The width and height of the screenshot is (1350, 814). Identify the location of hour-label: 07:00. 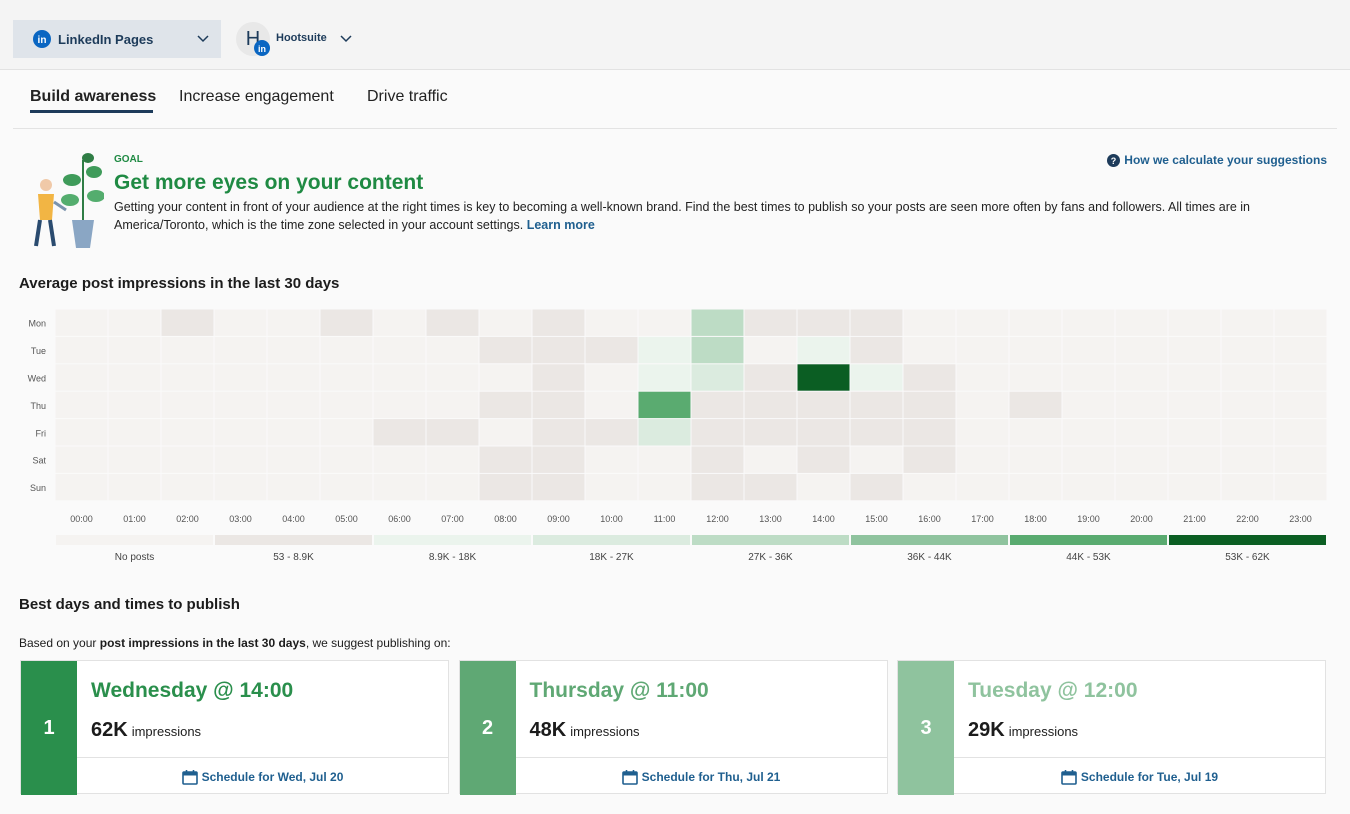
(452, 519).